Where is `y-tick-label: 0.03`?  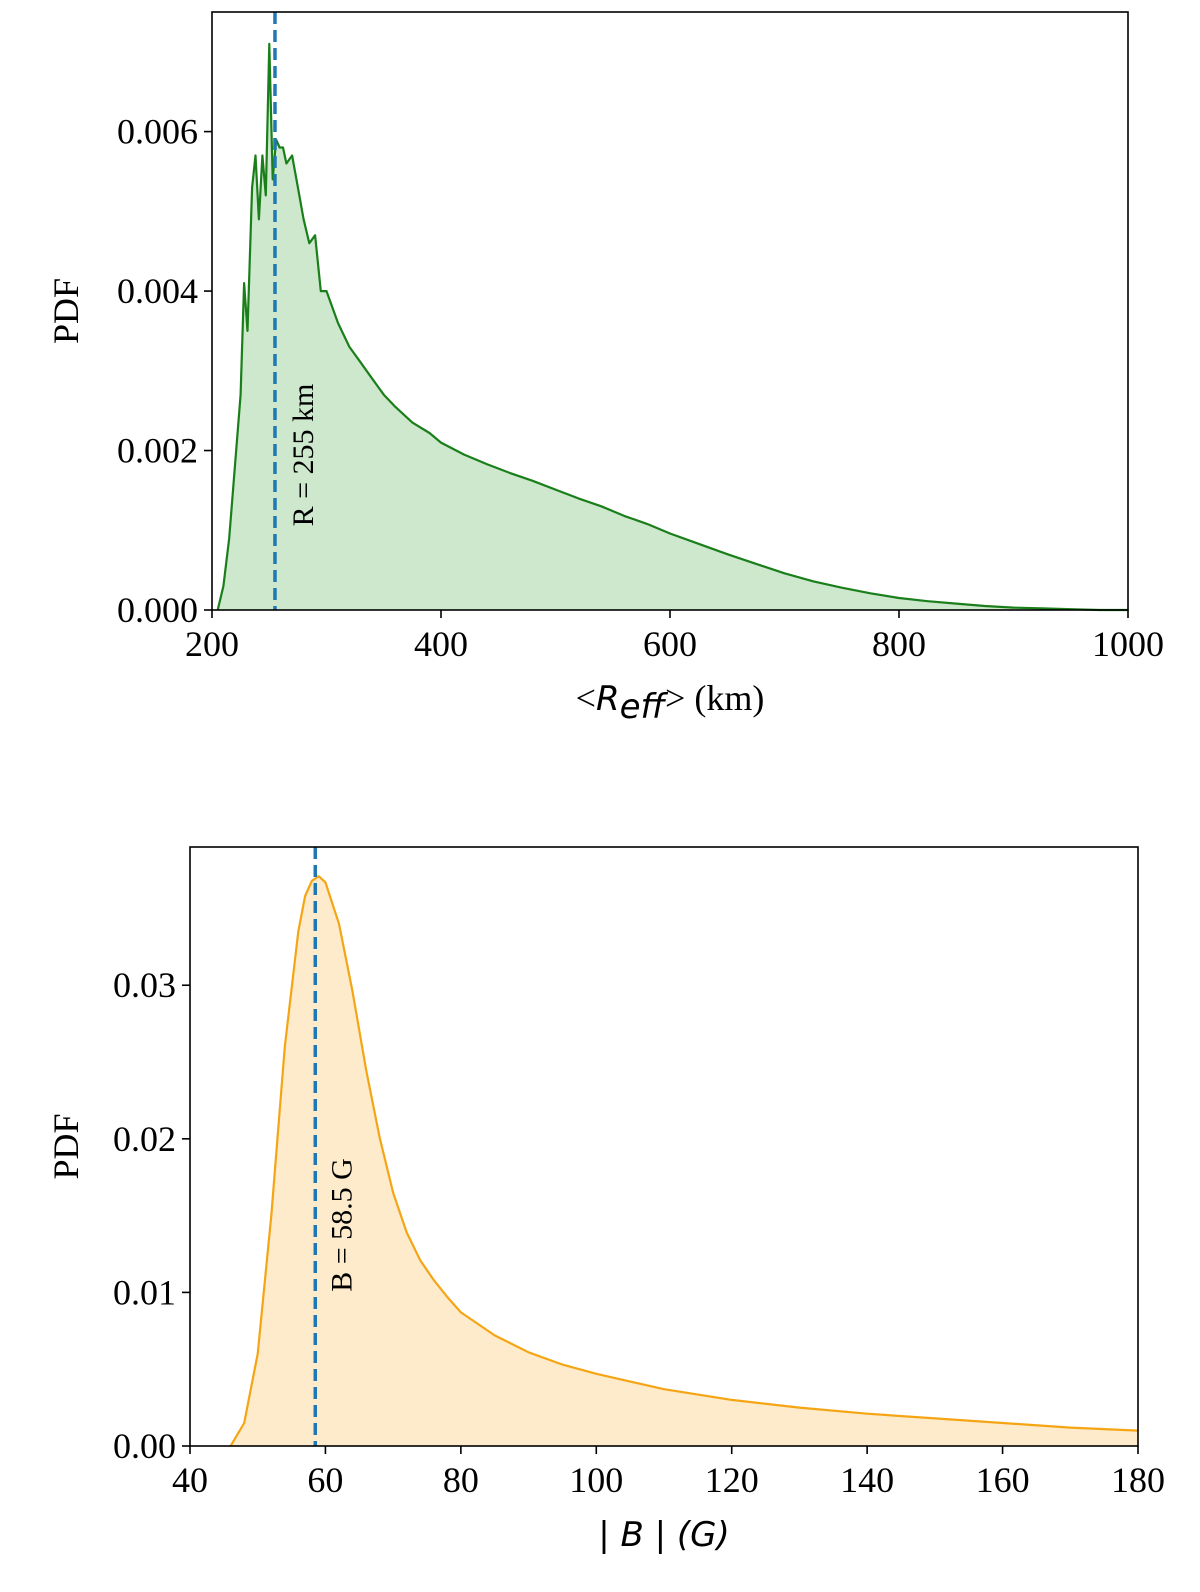 y-tick-label: 0.03 is located at coordinates (144, 985).